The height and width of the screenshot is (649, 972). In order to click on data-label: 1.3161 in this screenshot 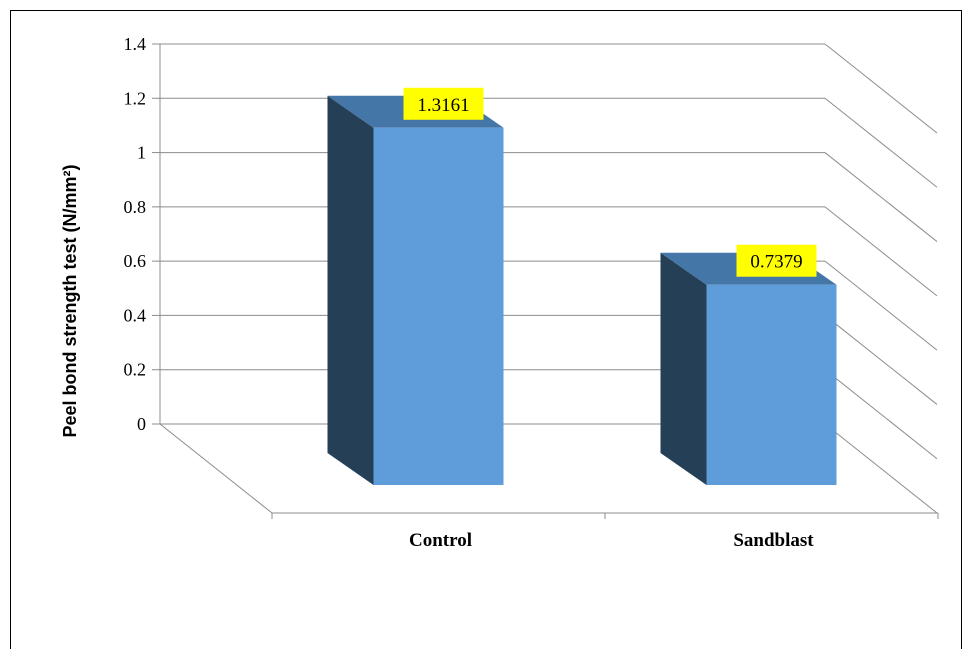, I will do `click(443, 105)`.